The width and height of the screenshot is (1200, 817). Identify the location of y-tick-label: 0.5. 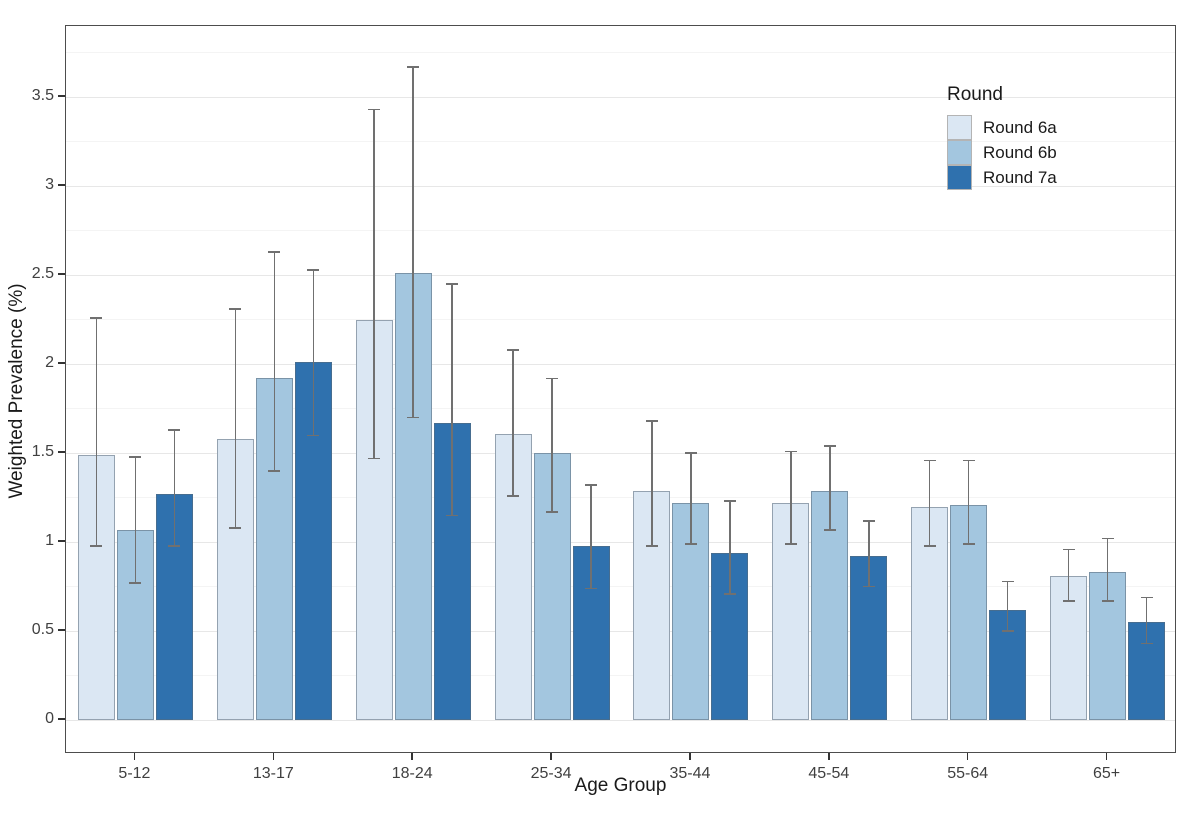
(42, 630).